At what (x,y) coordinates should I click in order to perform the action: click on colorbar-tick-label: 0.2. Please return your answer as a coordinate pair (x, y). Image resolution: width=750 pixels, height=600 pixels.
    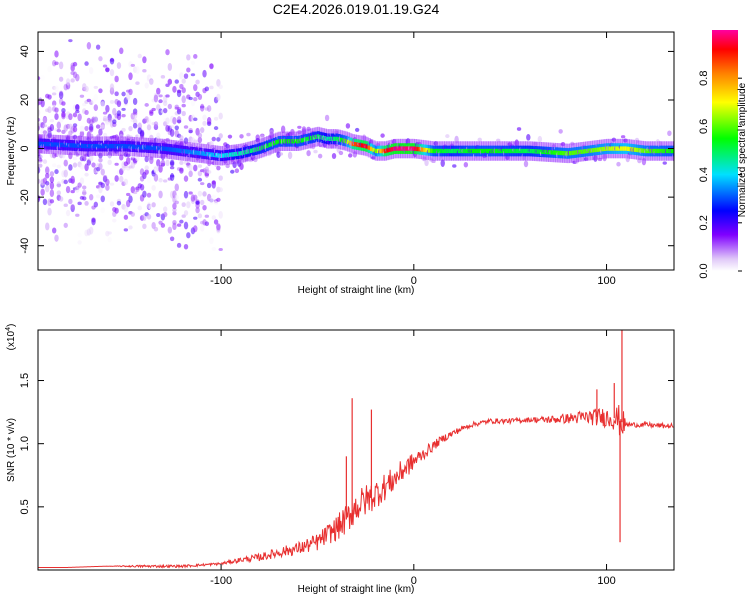
    Looking at the image, I should click on (704, 222).